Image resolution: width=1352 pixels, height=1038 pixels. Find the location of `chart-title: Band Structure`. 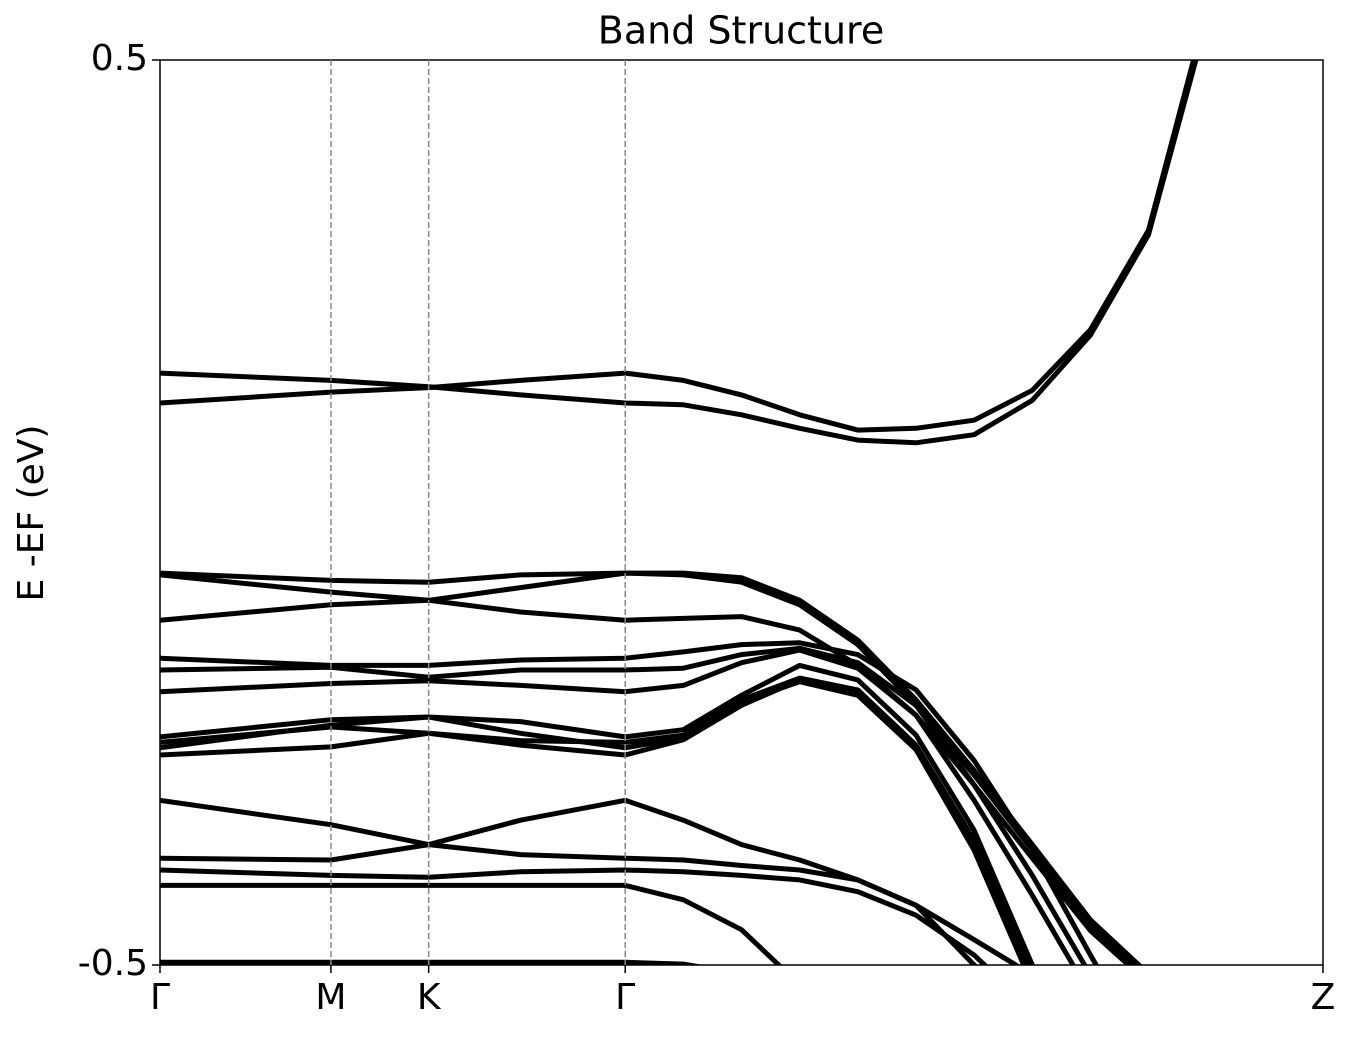

chart-title: Band Structure is located at coordinates (741, 31).